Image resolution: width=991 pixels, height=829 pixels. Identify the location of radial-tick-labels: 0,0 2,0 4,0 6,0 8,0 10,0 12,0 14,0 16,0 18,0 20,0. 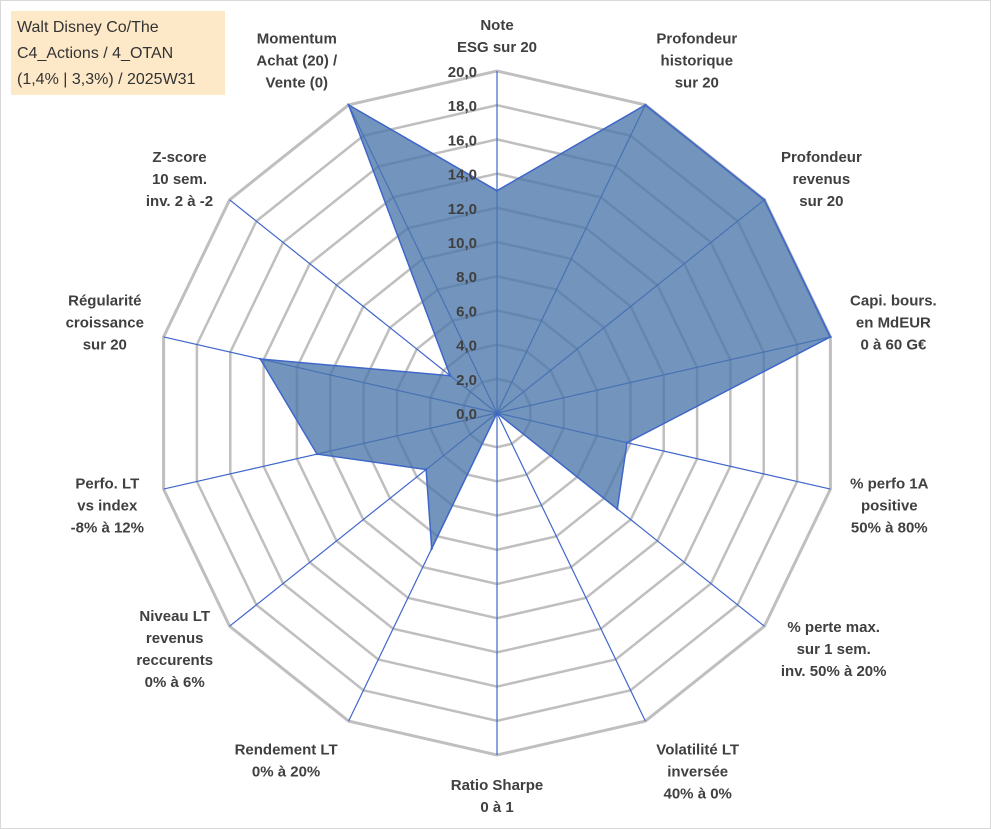
(462, 243).